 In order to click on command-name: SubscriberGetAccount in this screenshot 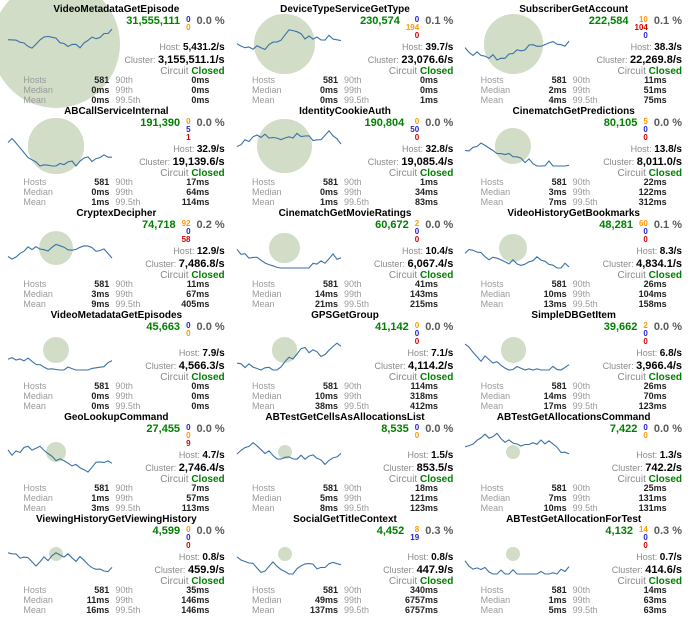, I will do `click(574, 9)`.